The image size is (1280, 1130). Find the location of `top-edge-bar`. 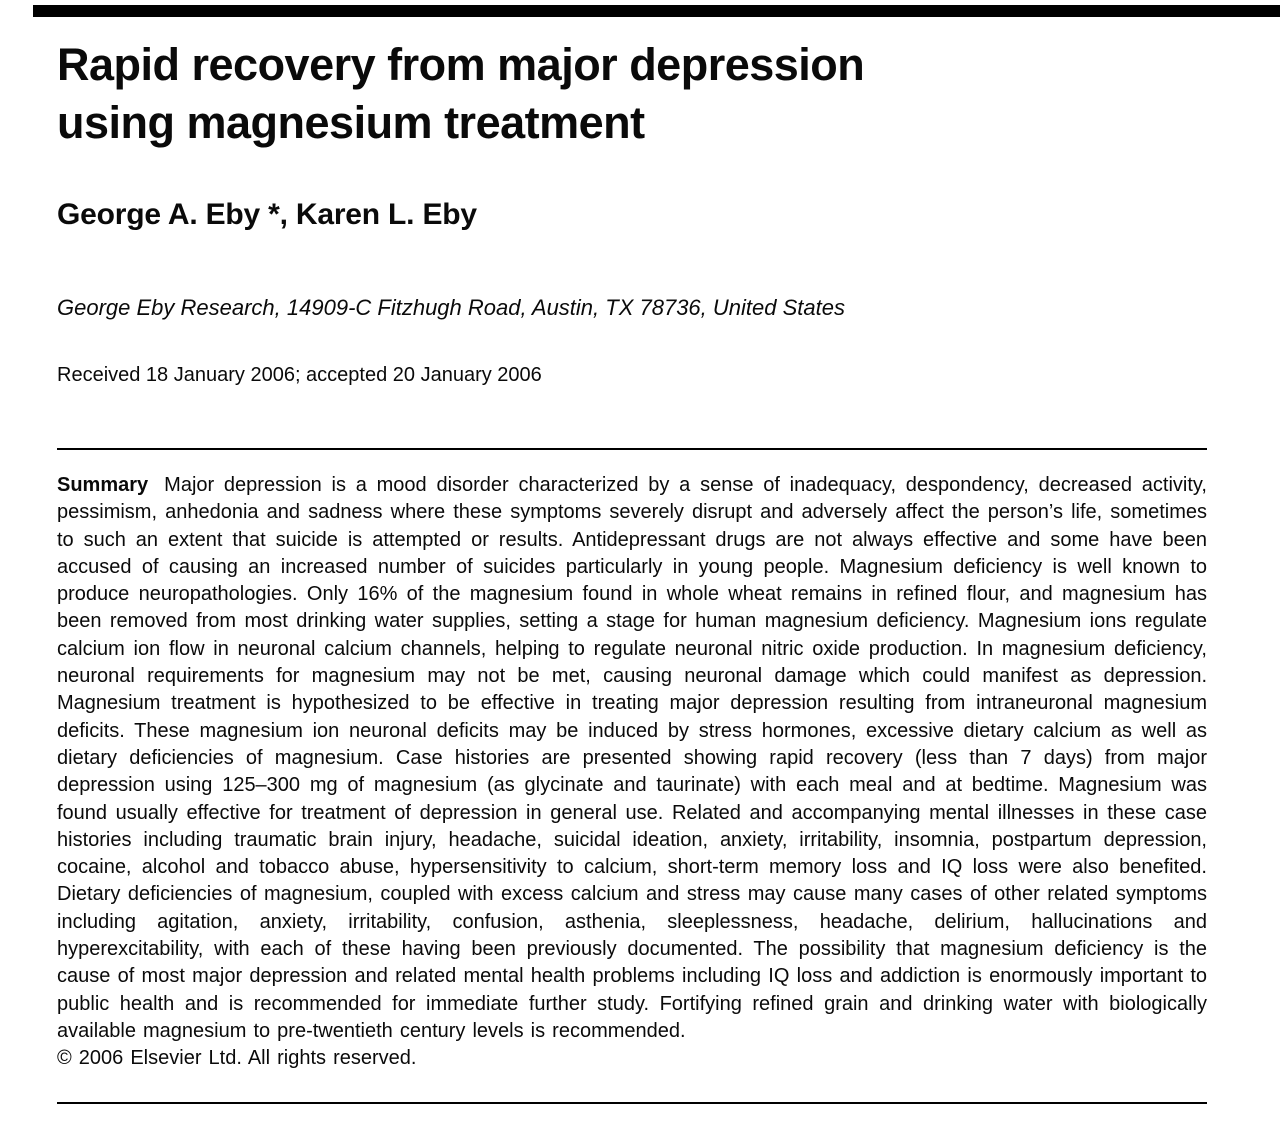

top-edge-bar is located at coordinates (656, 11).